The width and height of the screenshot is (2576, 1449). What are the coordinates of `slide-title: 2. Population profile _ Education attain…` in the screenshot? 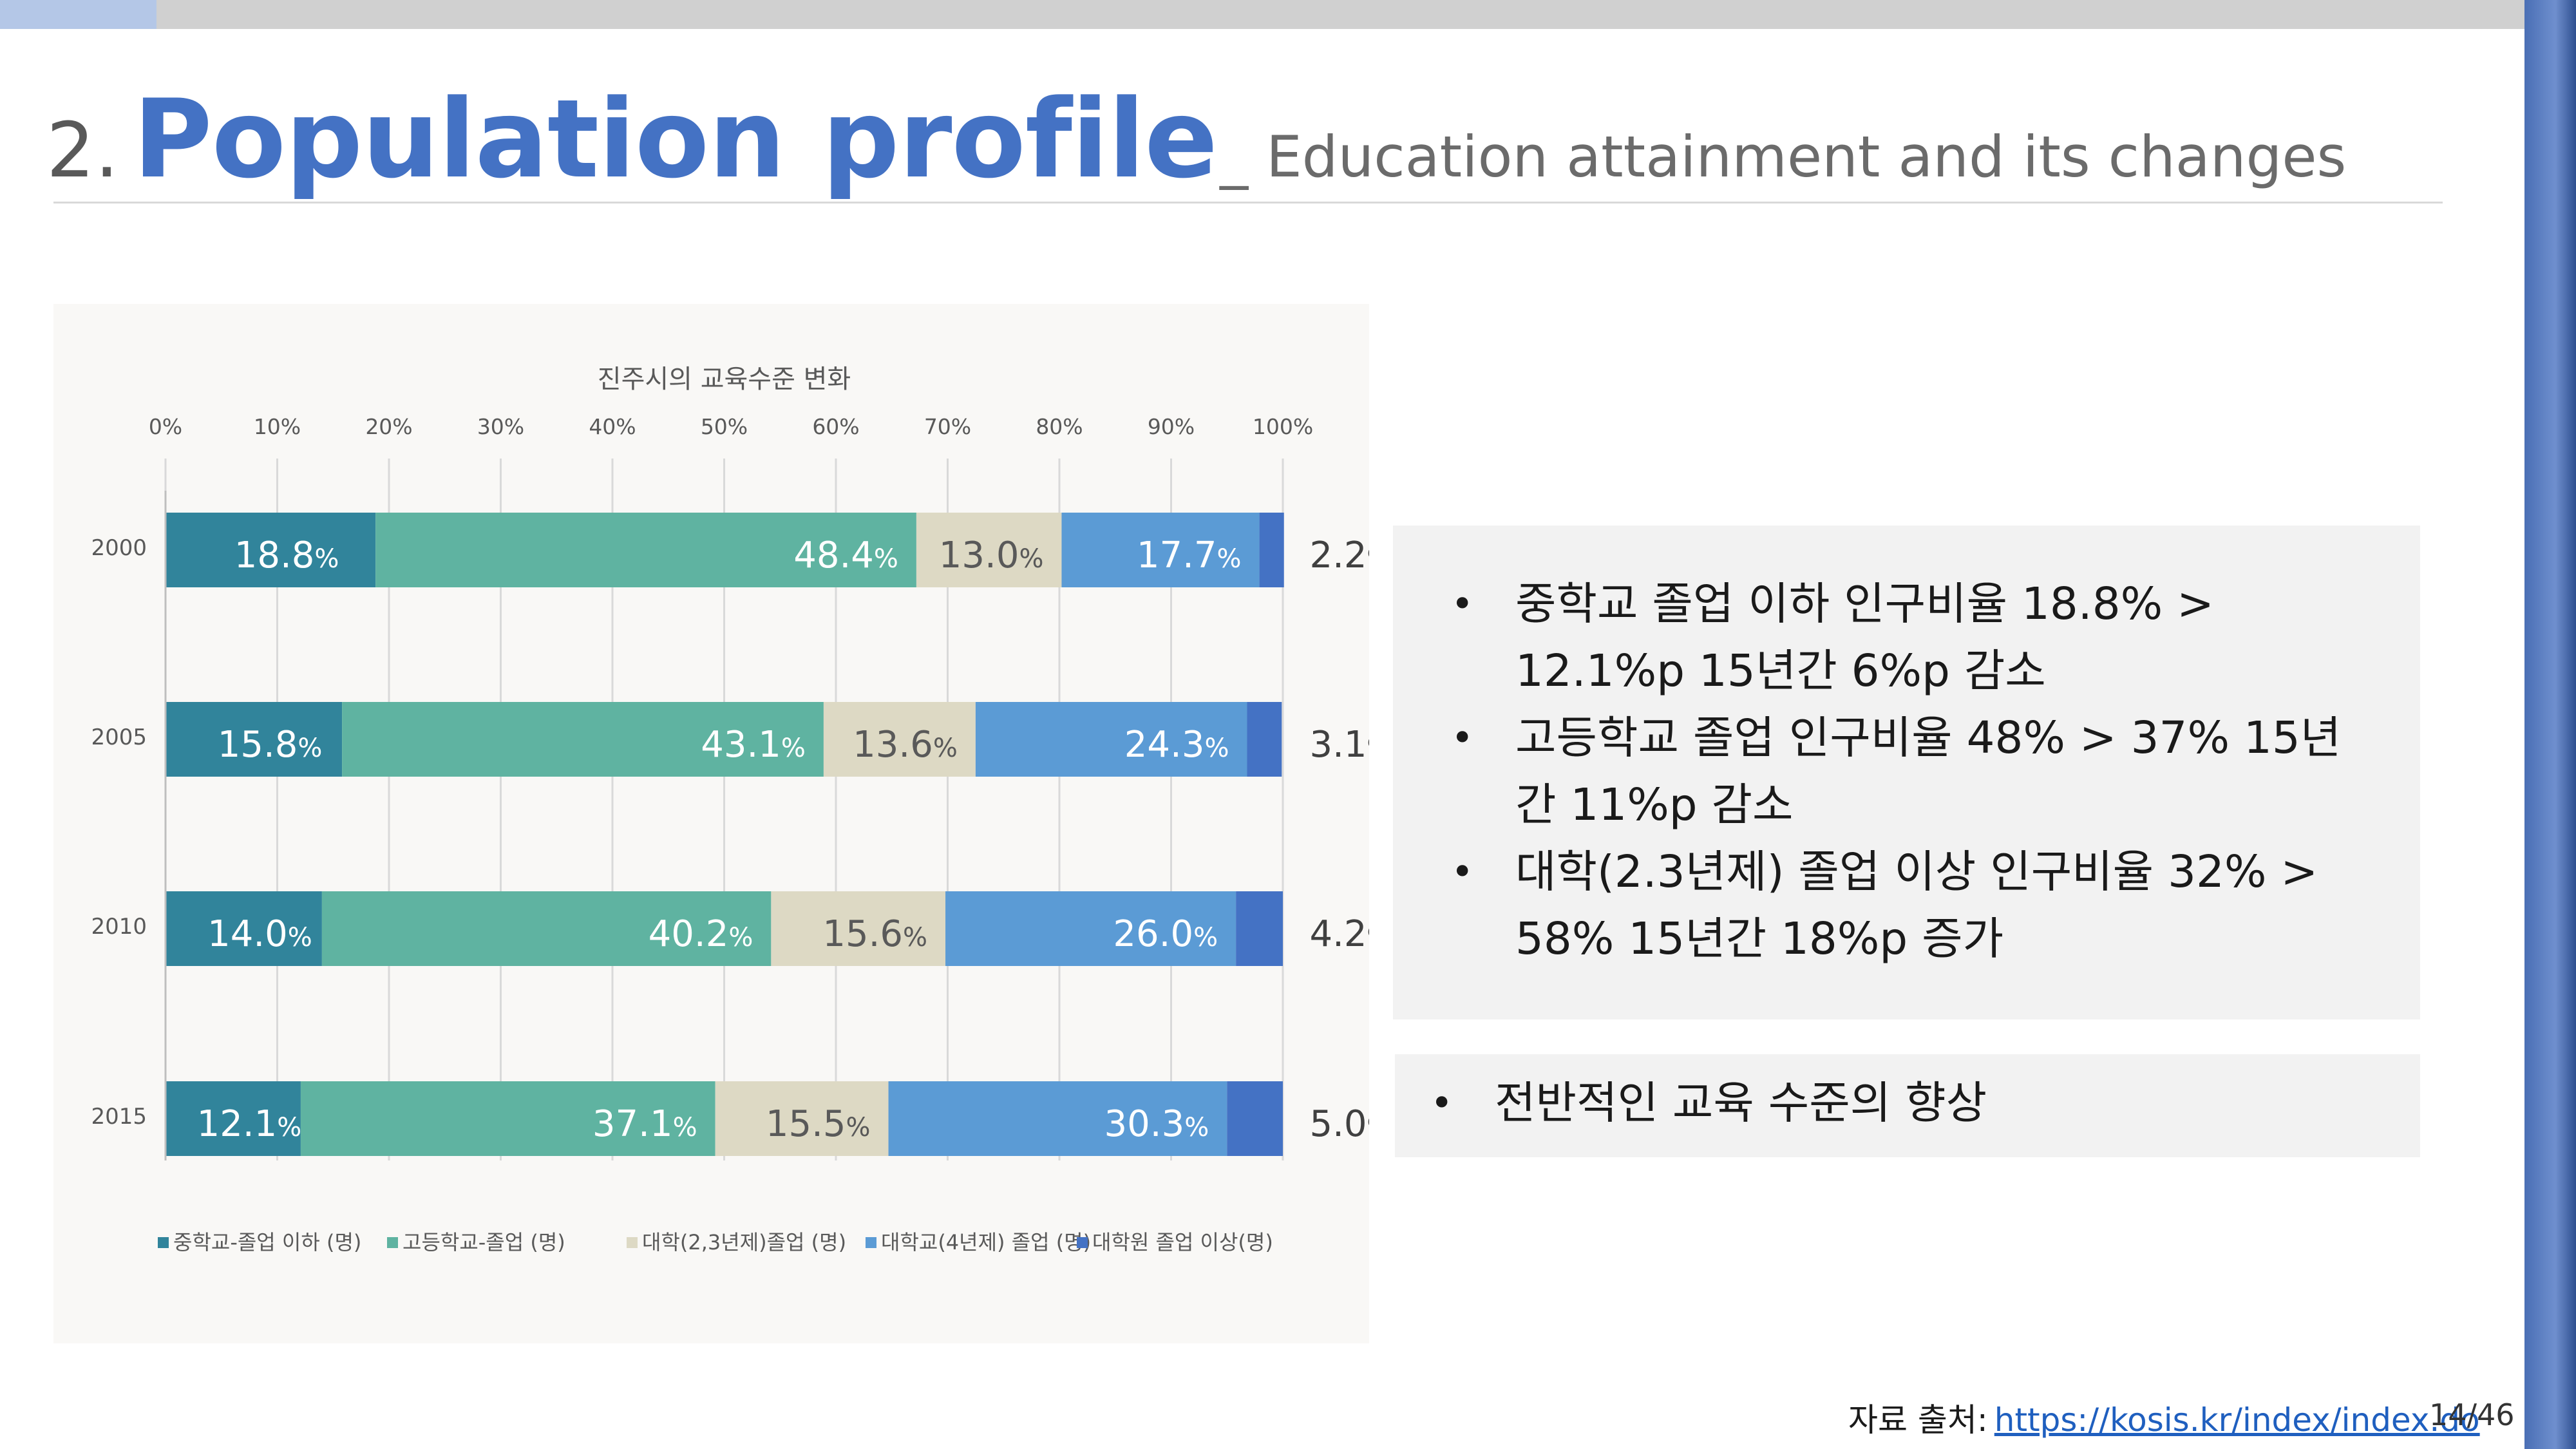 It's located at (1196, 140).